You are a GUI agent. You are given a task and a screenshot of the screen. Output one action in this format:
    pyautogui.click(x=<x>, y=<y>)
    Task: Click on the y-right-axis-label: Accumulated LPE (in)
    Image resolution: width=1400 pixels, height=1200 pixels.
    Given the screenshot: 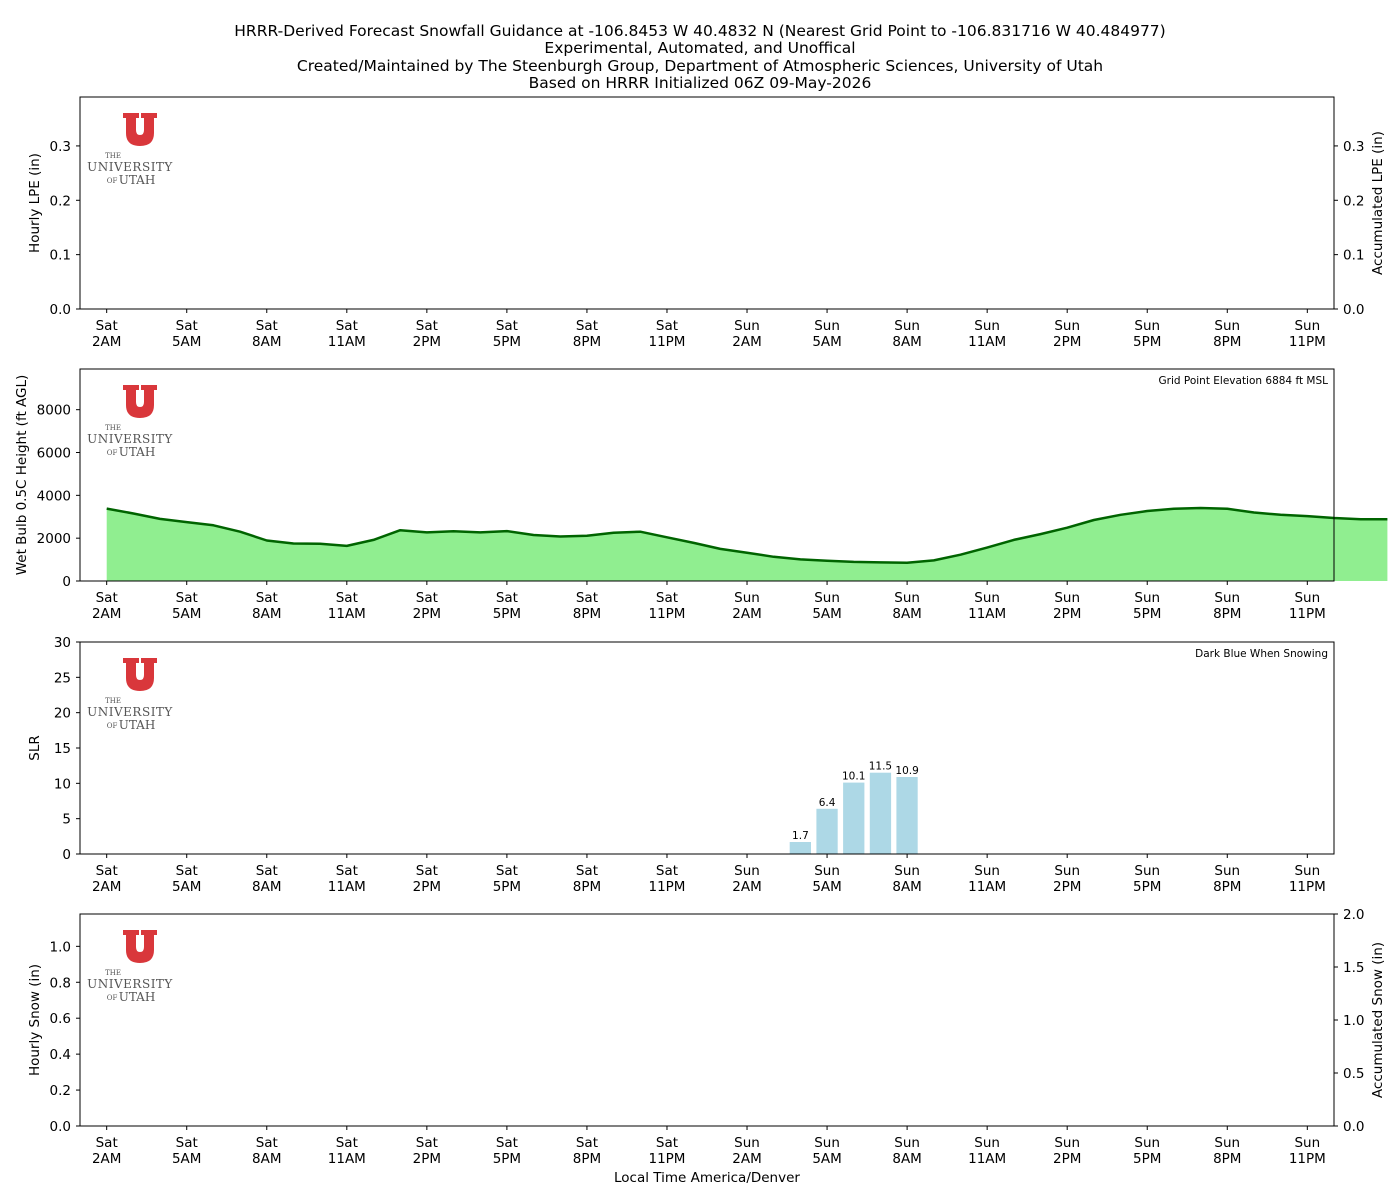 What is the action you would take?
    pyautogui.click(x=1378, y=203)
    